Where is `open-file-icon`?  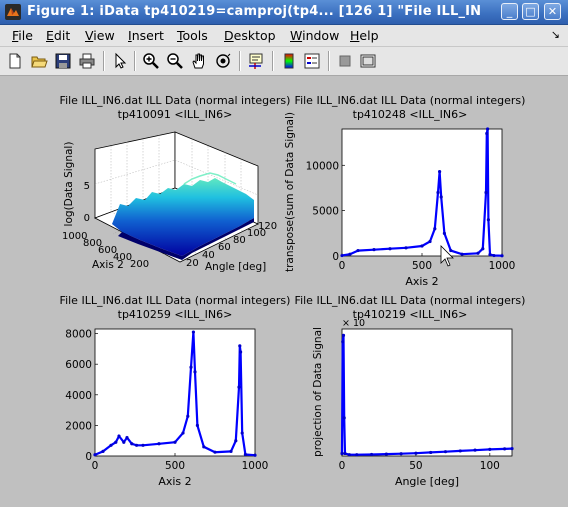
open-file-icon is located at coordinates (39, 61).